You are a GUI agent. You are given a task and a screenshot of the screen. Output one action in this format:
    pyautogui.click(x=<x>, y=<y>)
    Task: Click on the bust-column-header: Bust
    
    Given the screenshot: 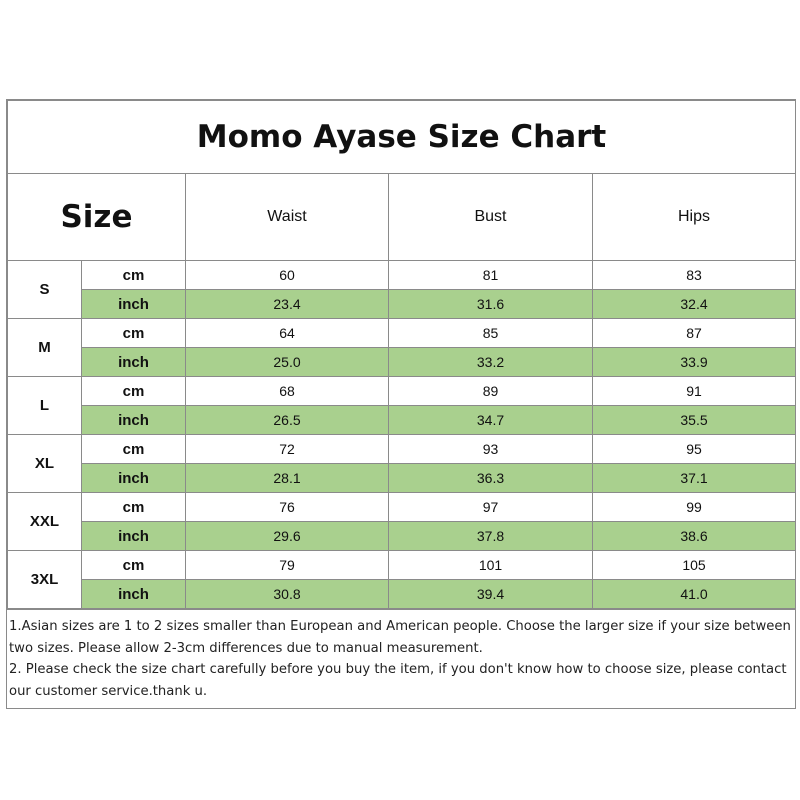 What is the action you would take?
    pyautogui.click(x=490, y=217)
    